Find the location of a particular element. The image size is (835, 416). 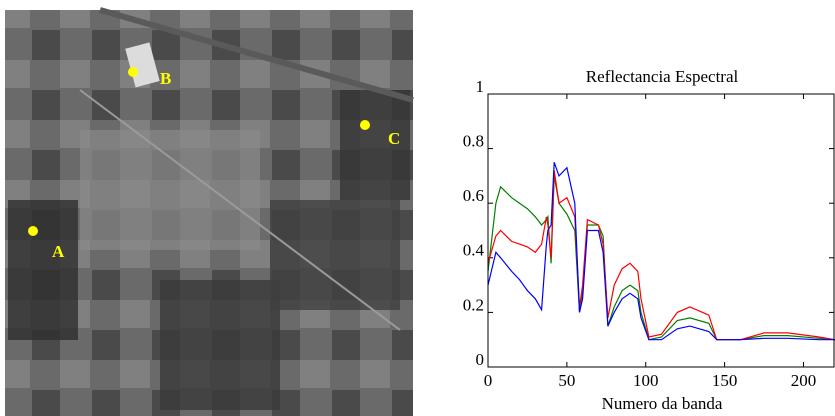

x-tick-label: 0 is located at coordinates (488, 380).